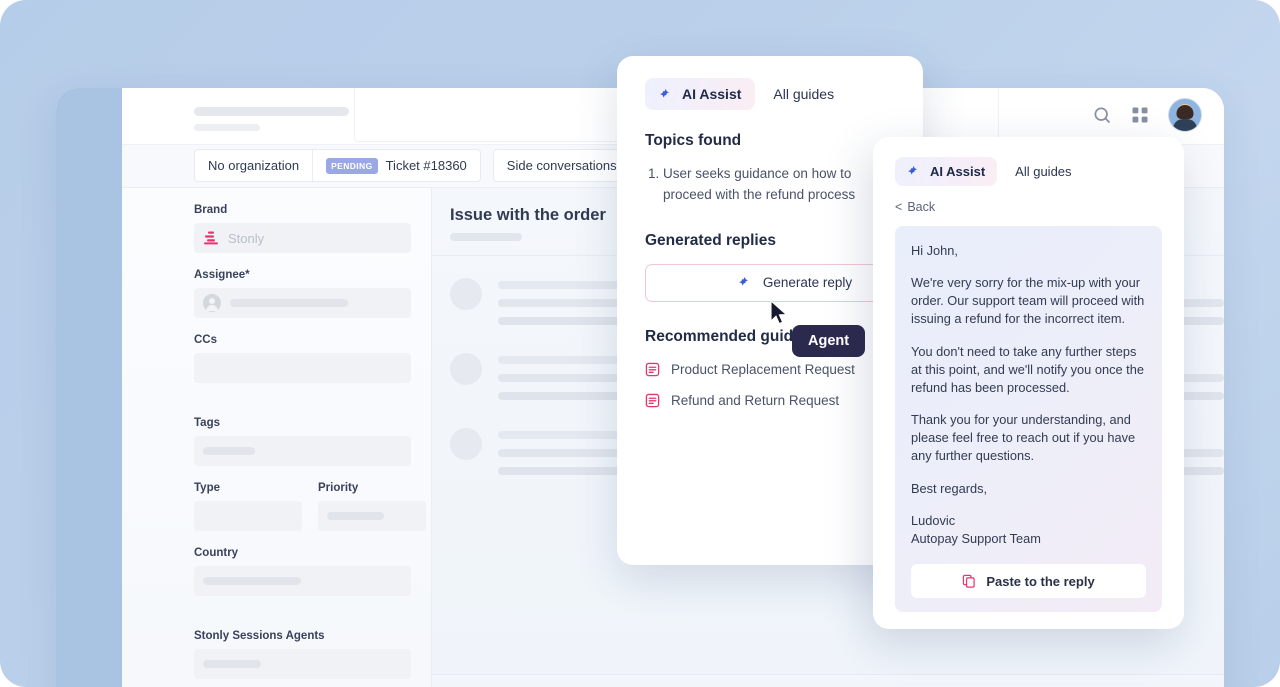 This screenshot has height=687, width=1280. I want to click on field-row-type-priority: Type Priority, so click(310, 514).